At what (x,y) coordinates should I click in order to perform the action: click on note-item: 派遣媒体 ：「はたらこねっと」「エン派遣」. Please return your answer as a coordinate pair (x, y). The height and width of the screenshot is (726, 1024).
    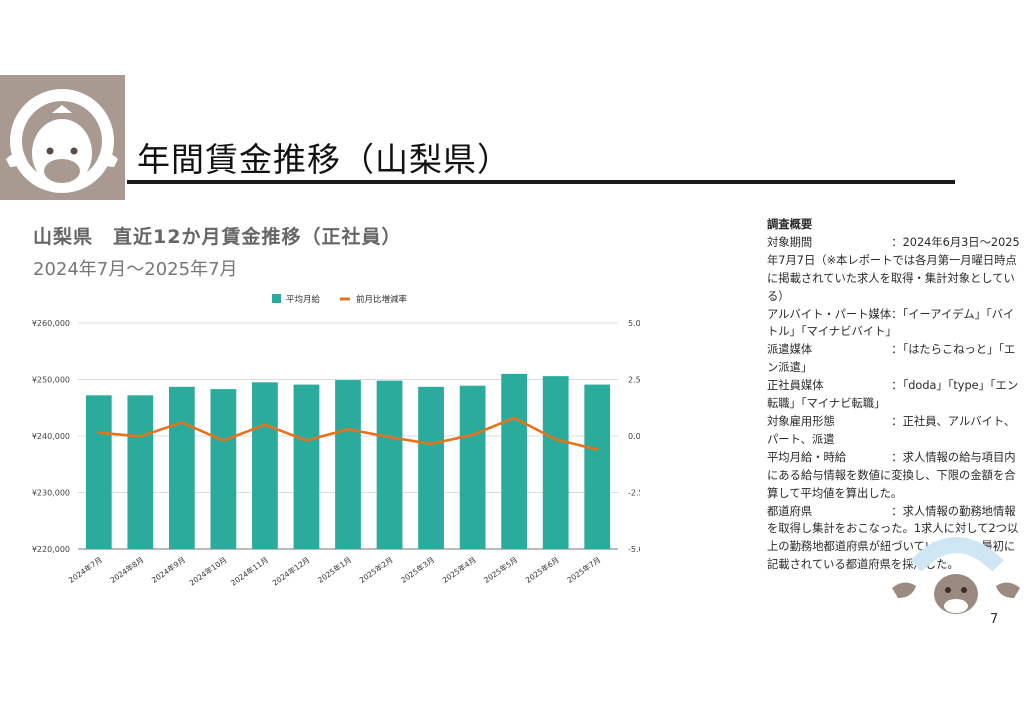
    Looking at the image, I should click on (894, 359).